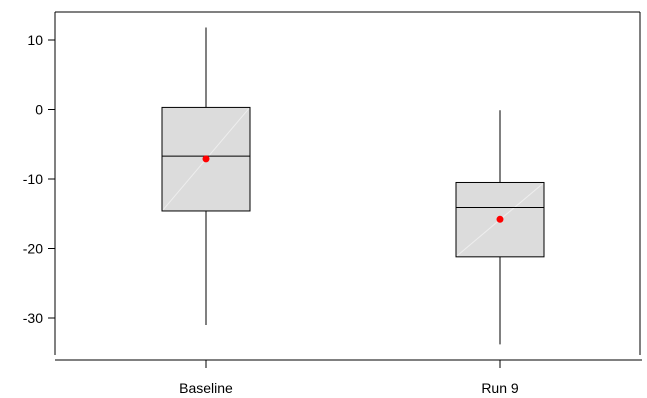  I want to click on y-tick-label: -10, so click(33, 179).